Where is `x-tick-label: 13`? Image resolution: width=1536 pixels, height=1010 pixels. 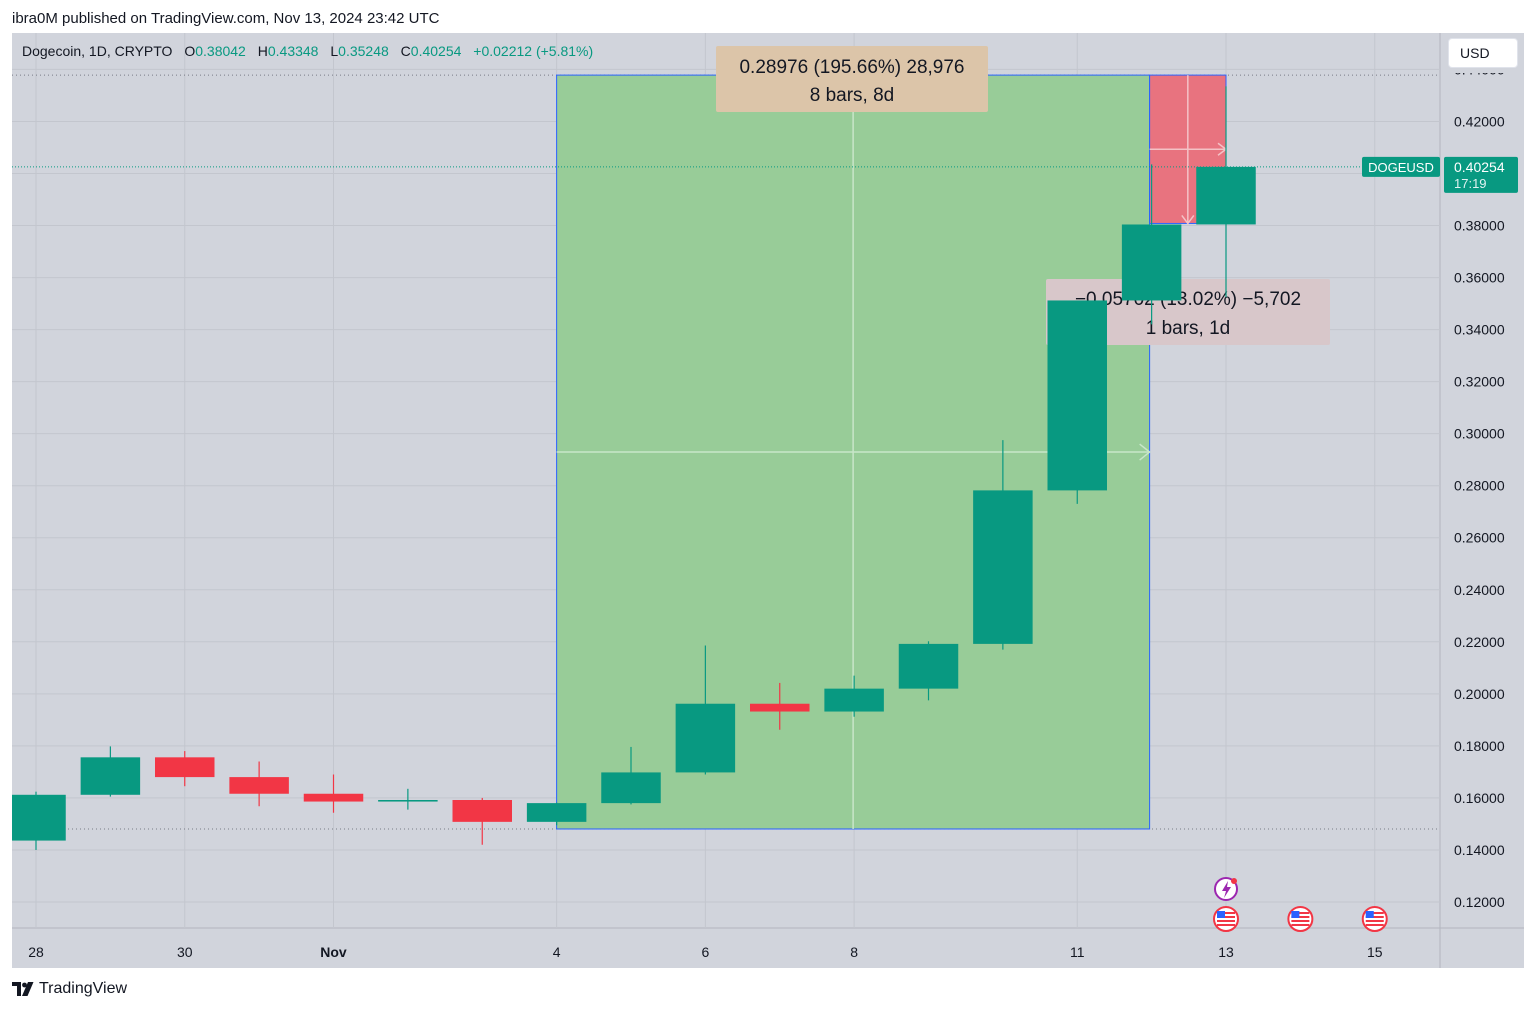 x-tick-label: 13 is located at coordinates (1226, 952).